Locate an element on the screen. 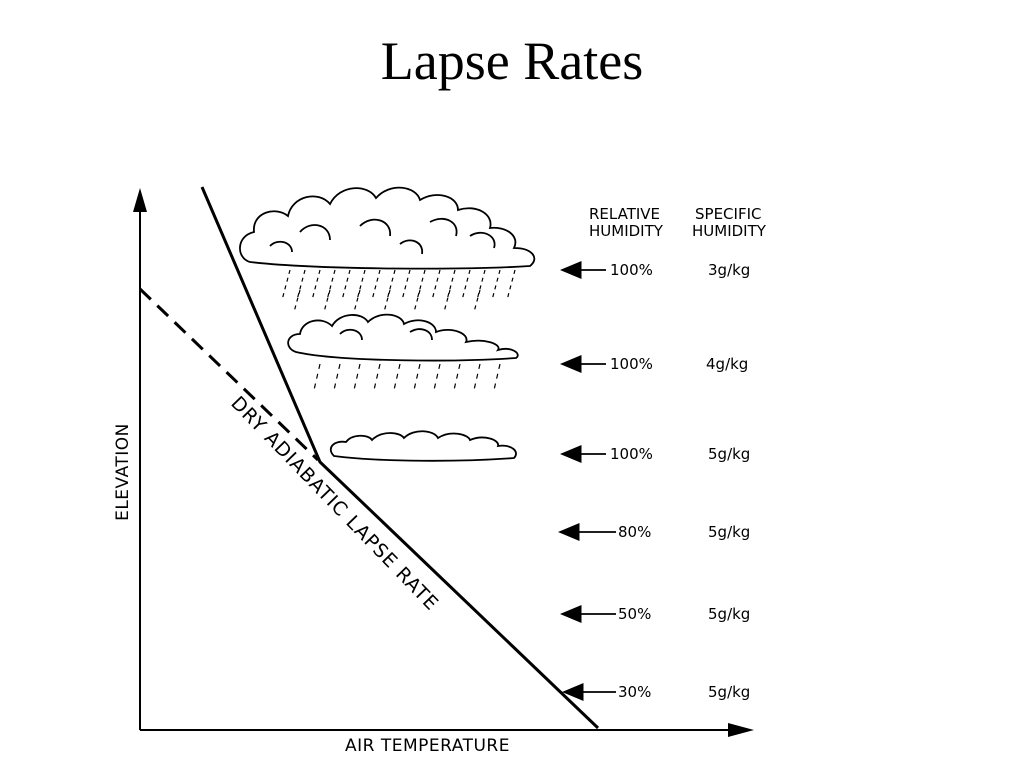  relative-humidity-header-line2: HUMIDITY is located at coordinates (626, 231).